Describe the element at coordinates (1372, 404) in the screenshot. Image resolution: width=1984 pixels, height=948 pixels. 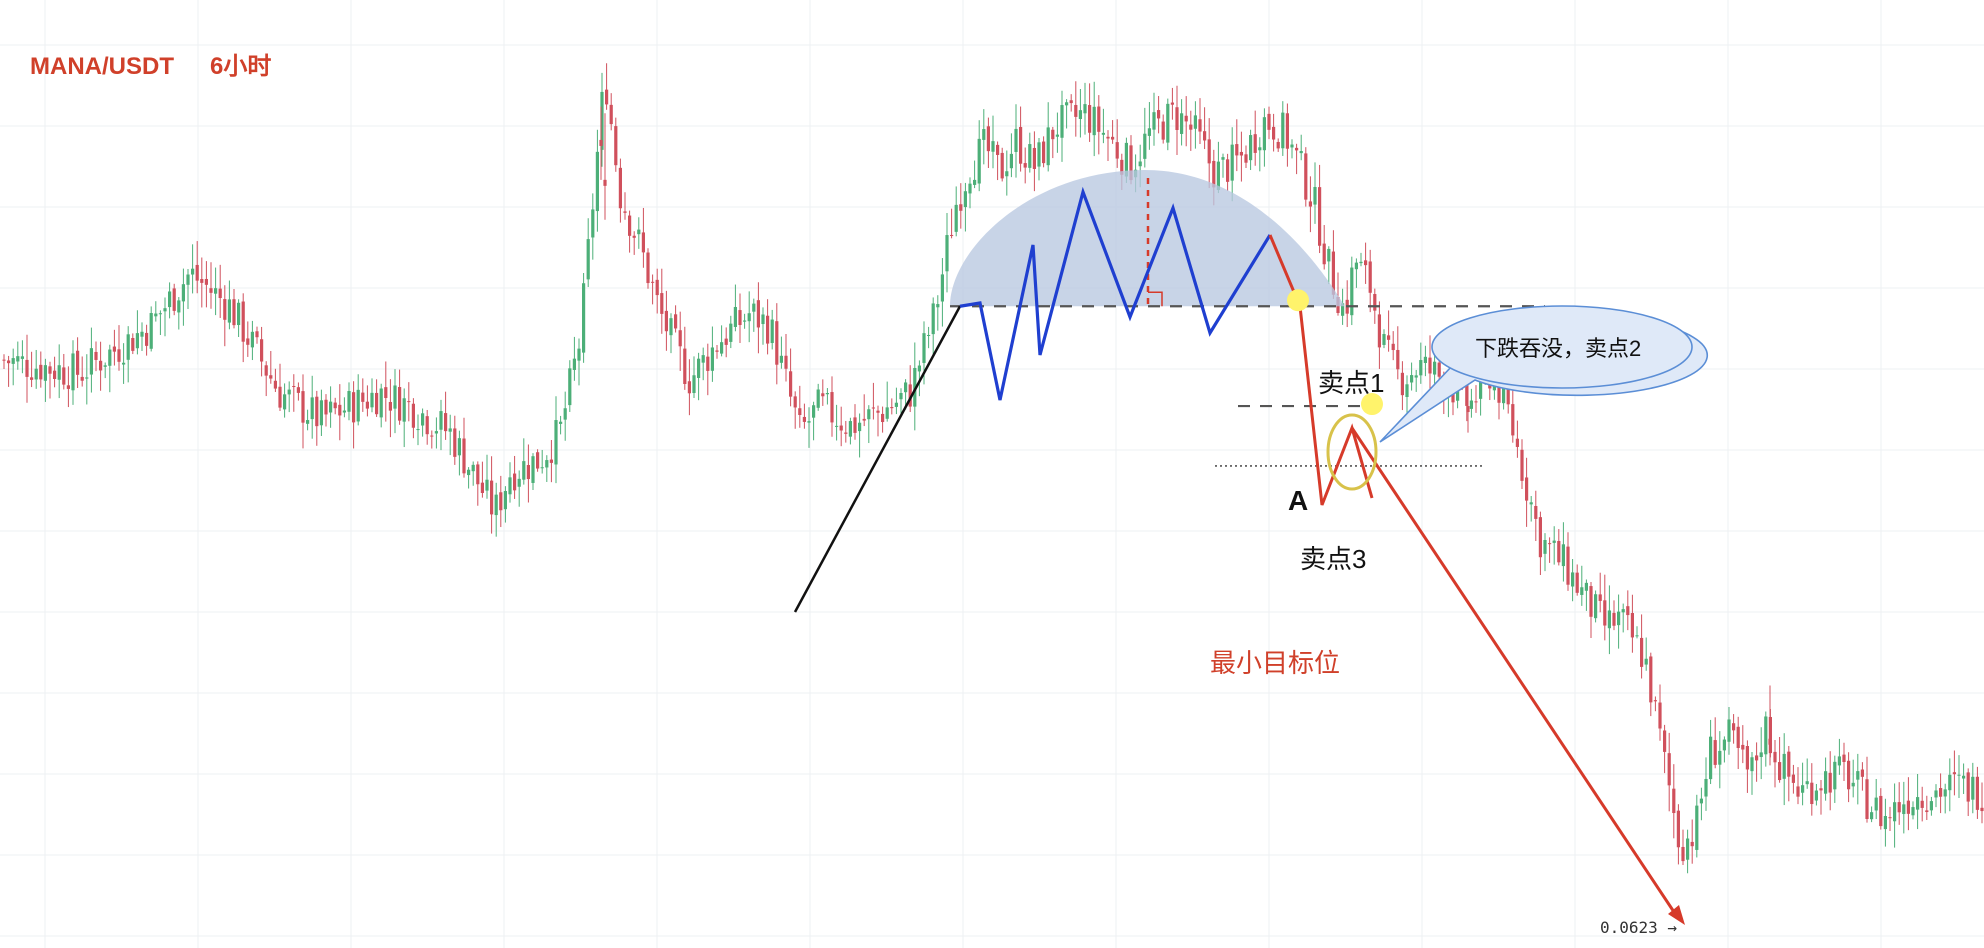
I see `sell-point-3-marker` at that location.